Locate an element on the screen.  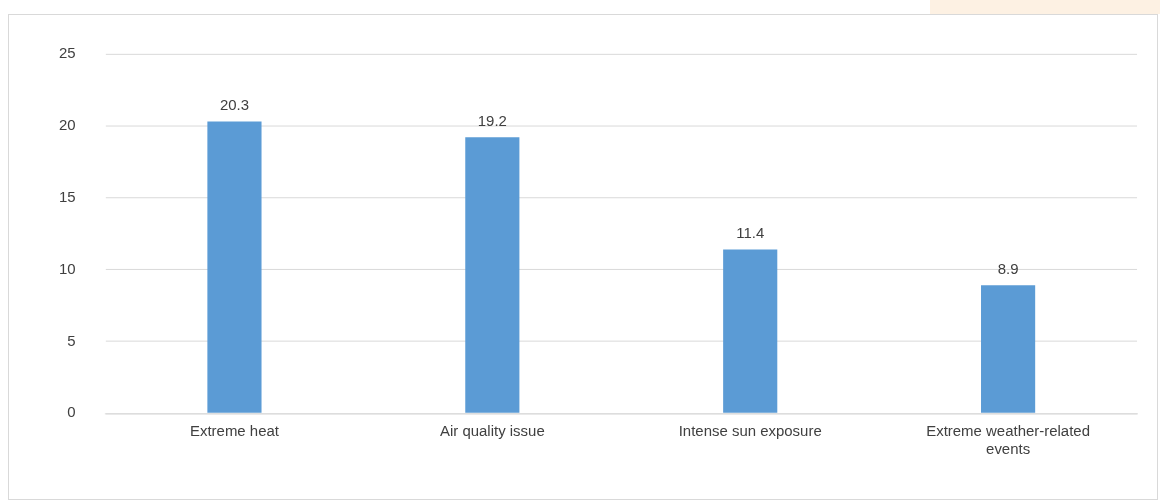
x-tick-label: Extreme heat is located at coordinates (234, 431).